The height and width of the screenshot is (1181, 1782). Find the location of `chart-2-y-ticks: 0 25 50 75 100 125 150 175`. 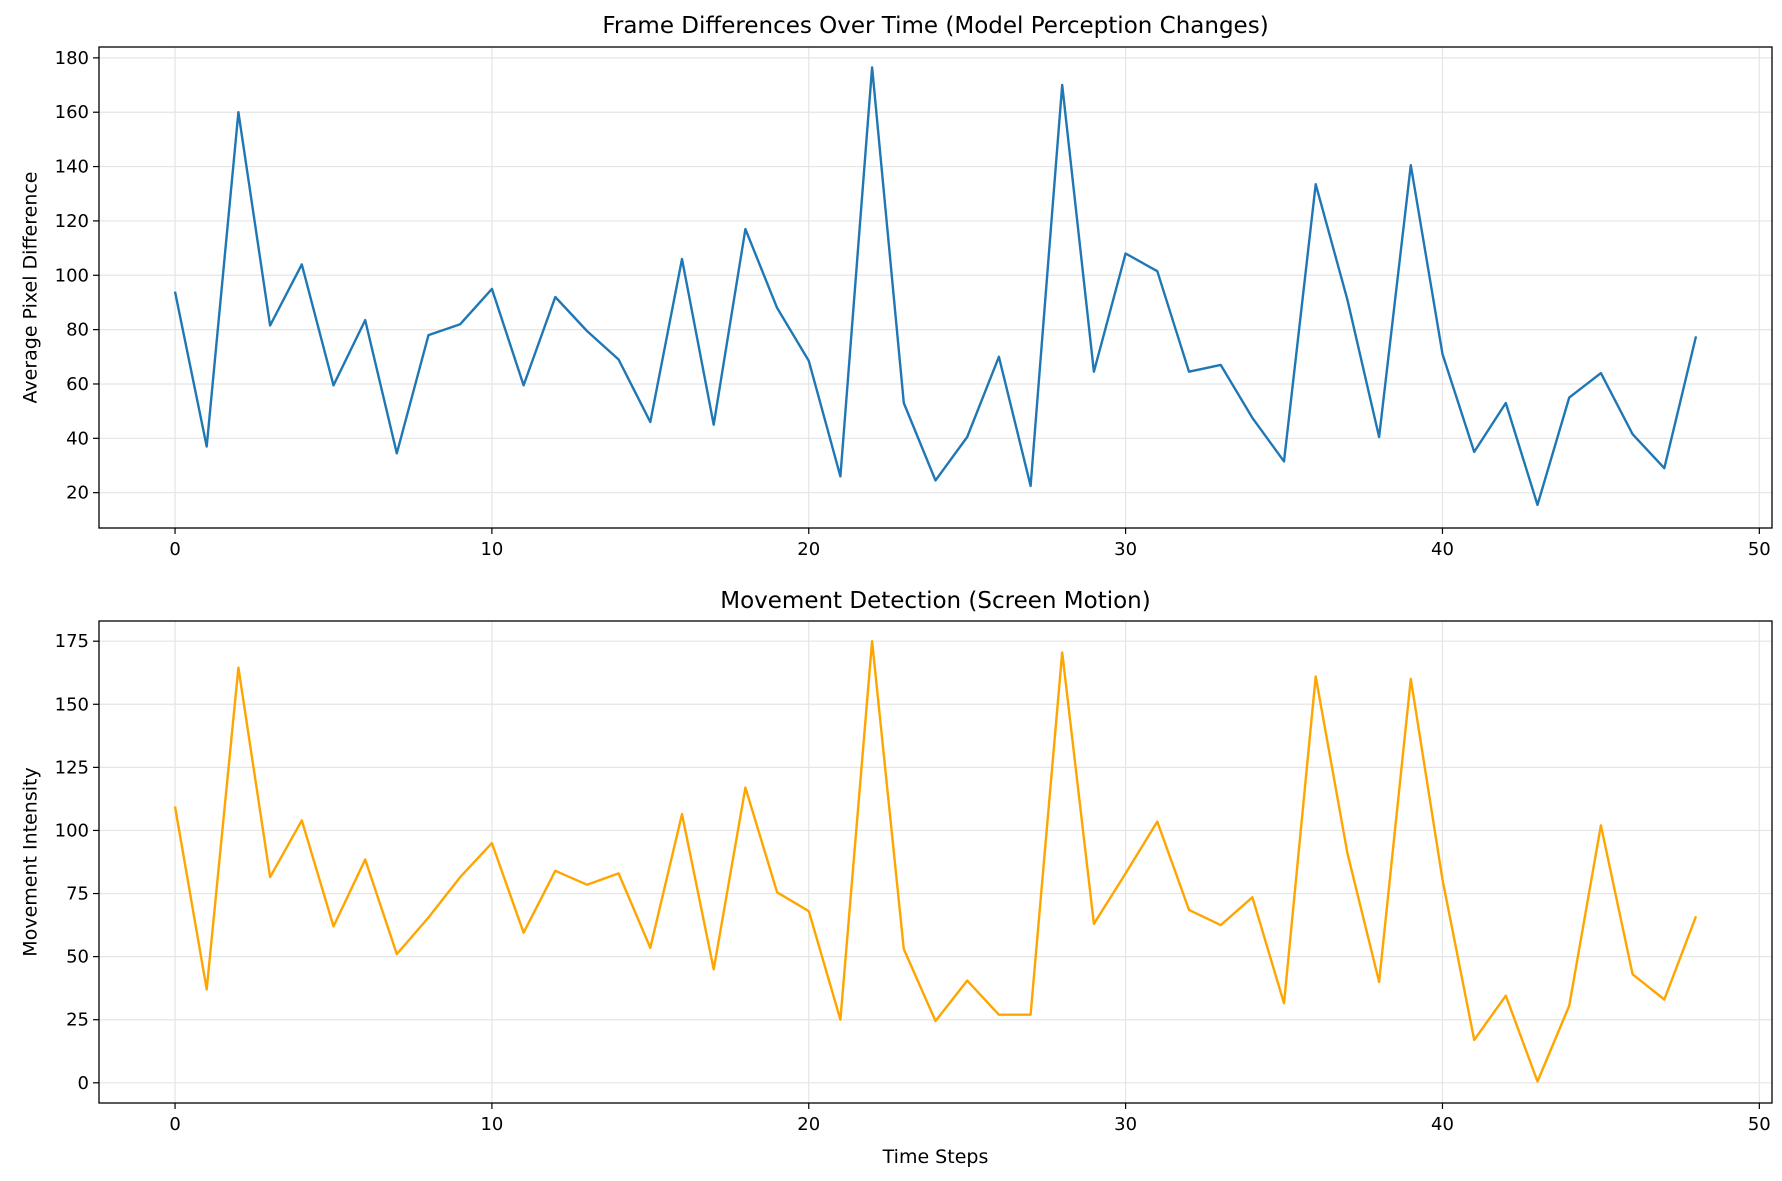

chart-2-y-ticks: 0 25 50 75 100 125 150 175 is located at coordinates (77, 862).